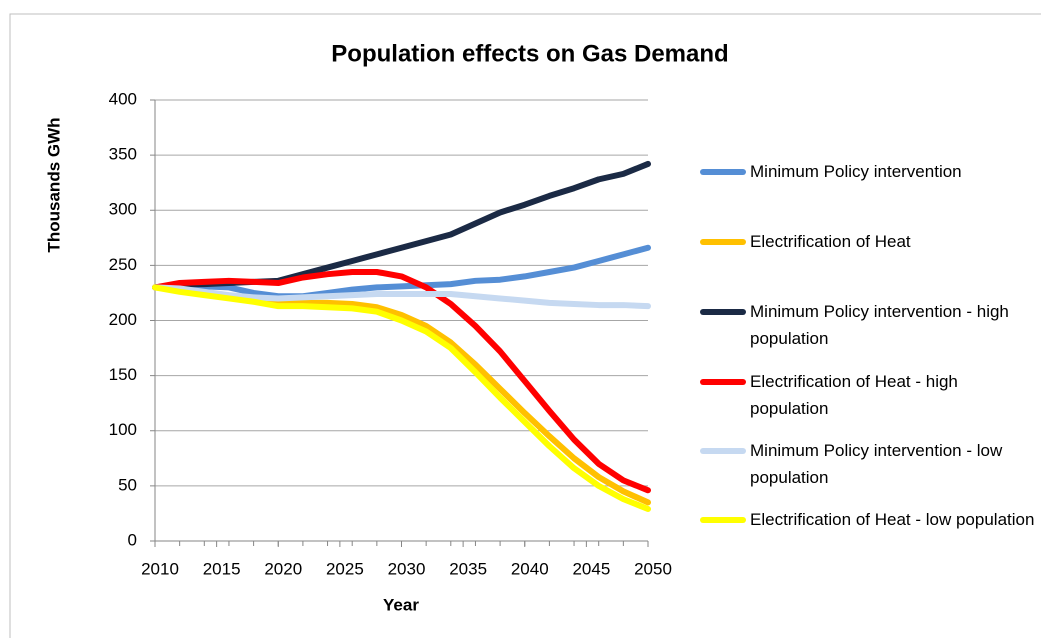 The image size is (1041, 638). I want to click on x-tick-label: 2035, so click(468, 568).